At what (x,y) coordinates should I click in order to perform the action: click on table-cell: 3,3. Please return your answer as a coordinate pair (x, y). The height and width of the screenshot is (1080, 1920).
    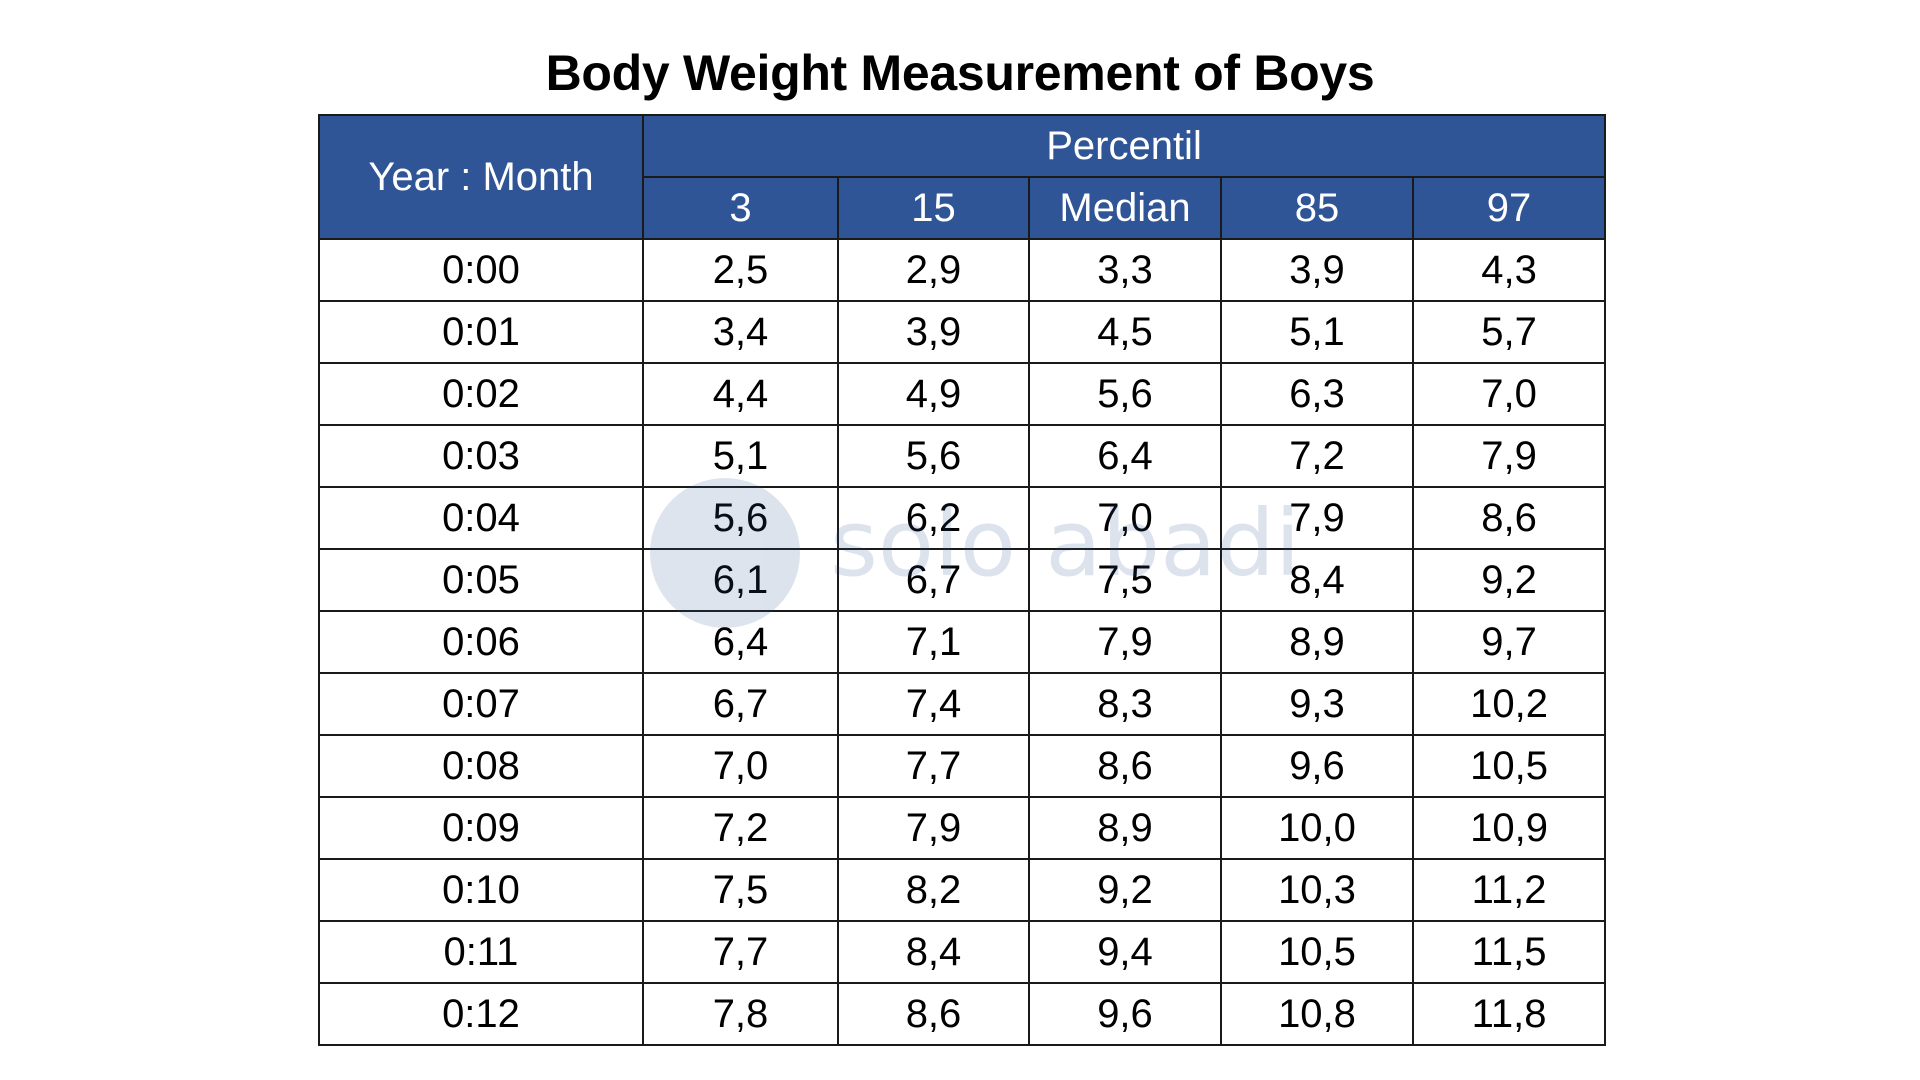
    Looking at the image, I should click on (1125, 270).